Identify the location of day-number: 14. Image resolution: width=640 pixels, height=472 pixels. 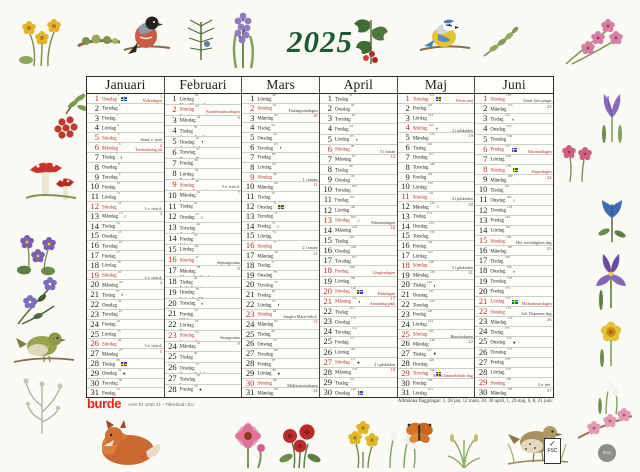
(95, 226).